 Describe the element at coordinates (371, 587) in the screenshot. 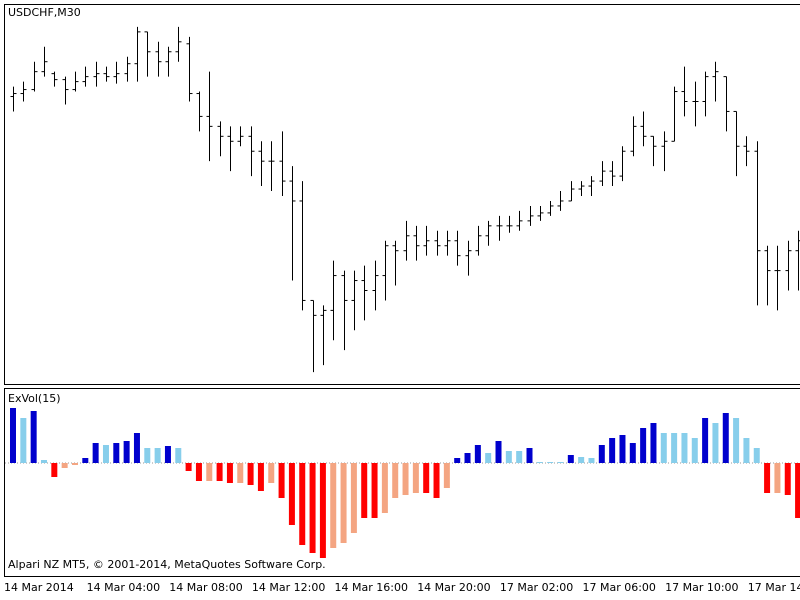

I see `x-tick-label: 14 Mar 16:00` at that location.